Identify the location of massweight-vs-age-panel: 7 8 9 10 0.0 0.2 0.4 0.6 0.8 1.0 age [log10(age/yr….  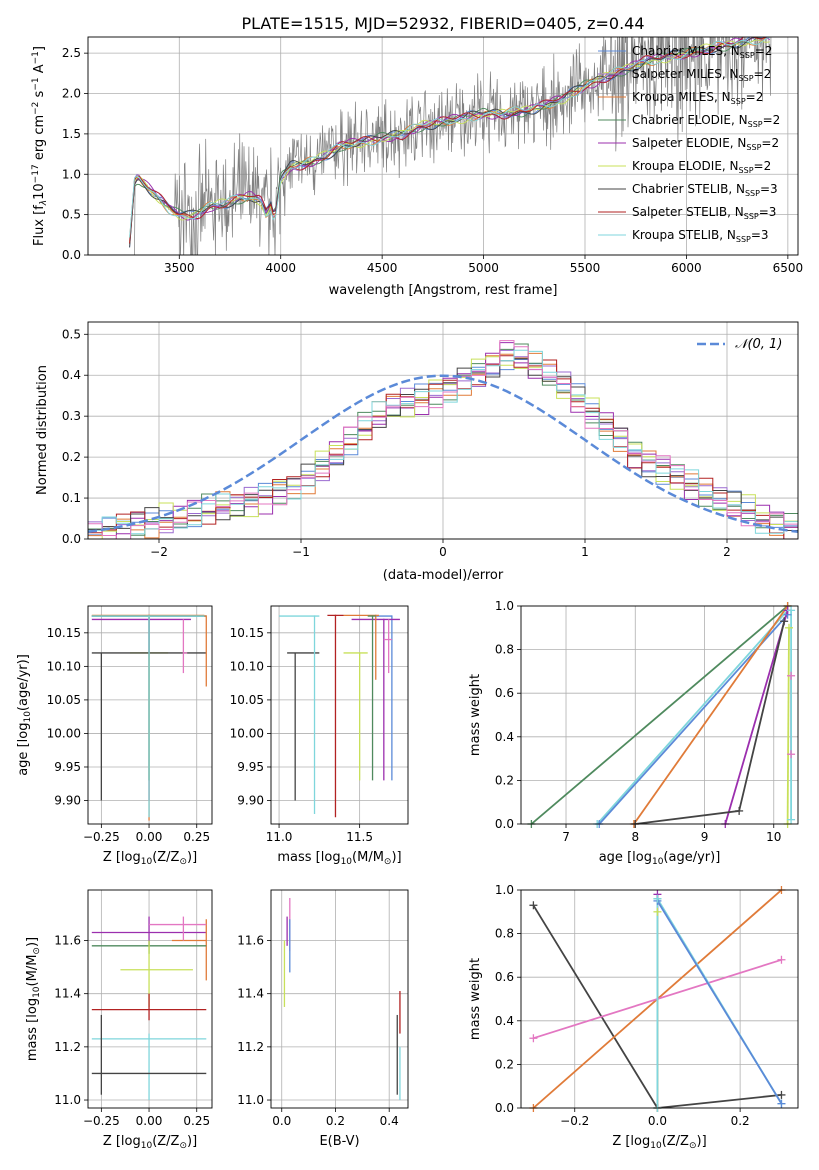
(633, 733).